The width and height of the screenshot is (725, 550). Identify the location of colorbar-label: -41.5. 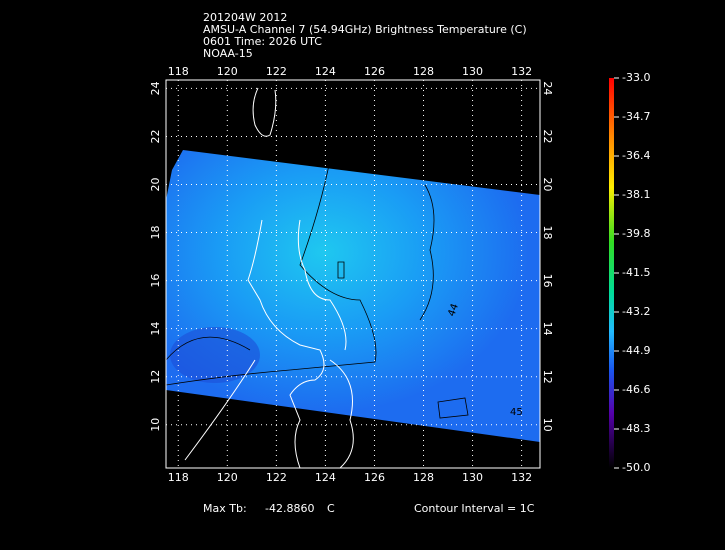
(636, 272).